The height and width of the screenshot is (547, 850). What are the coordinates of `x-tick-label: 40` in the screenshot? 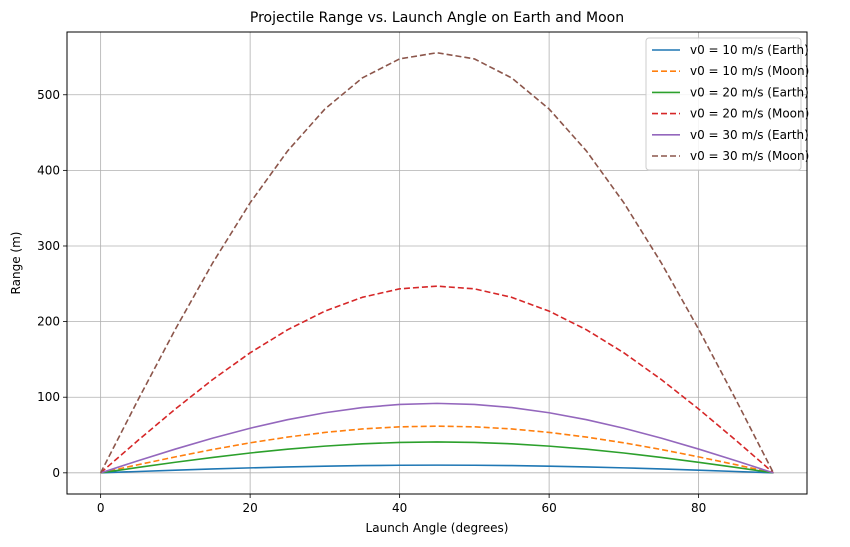 It's located at (399, 508).